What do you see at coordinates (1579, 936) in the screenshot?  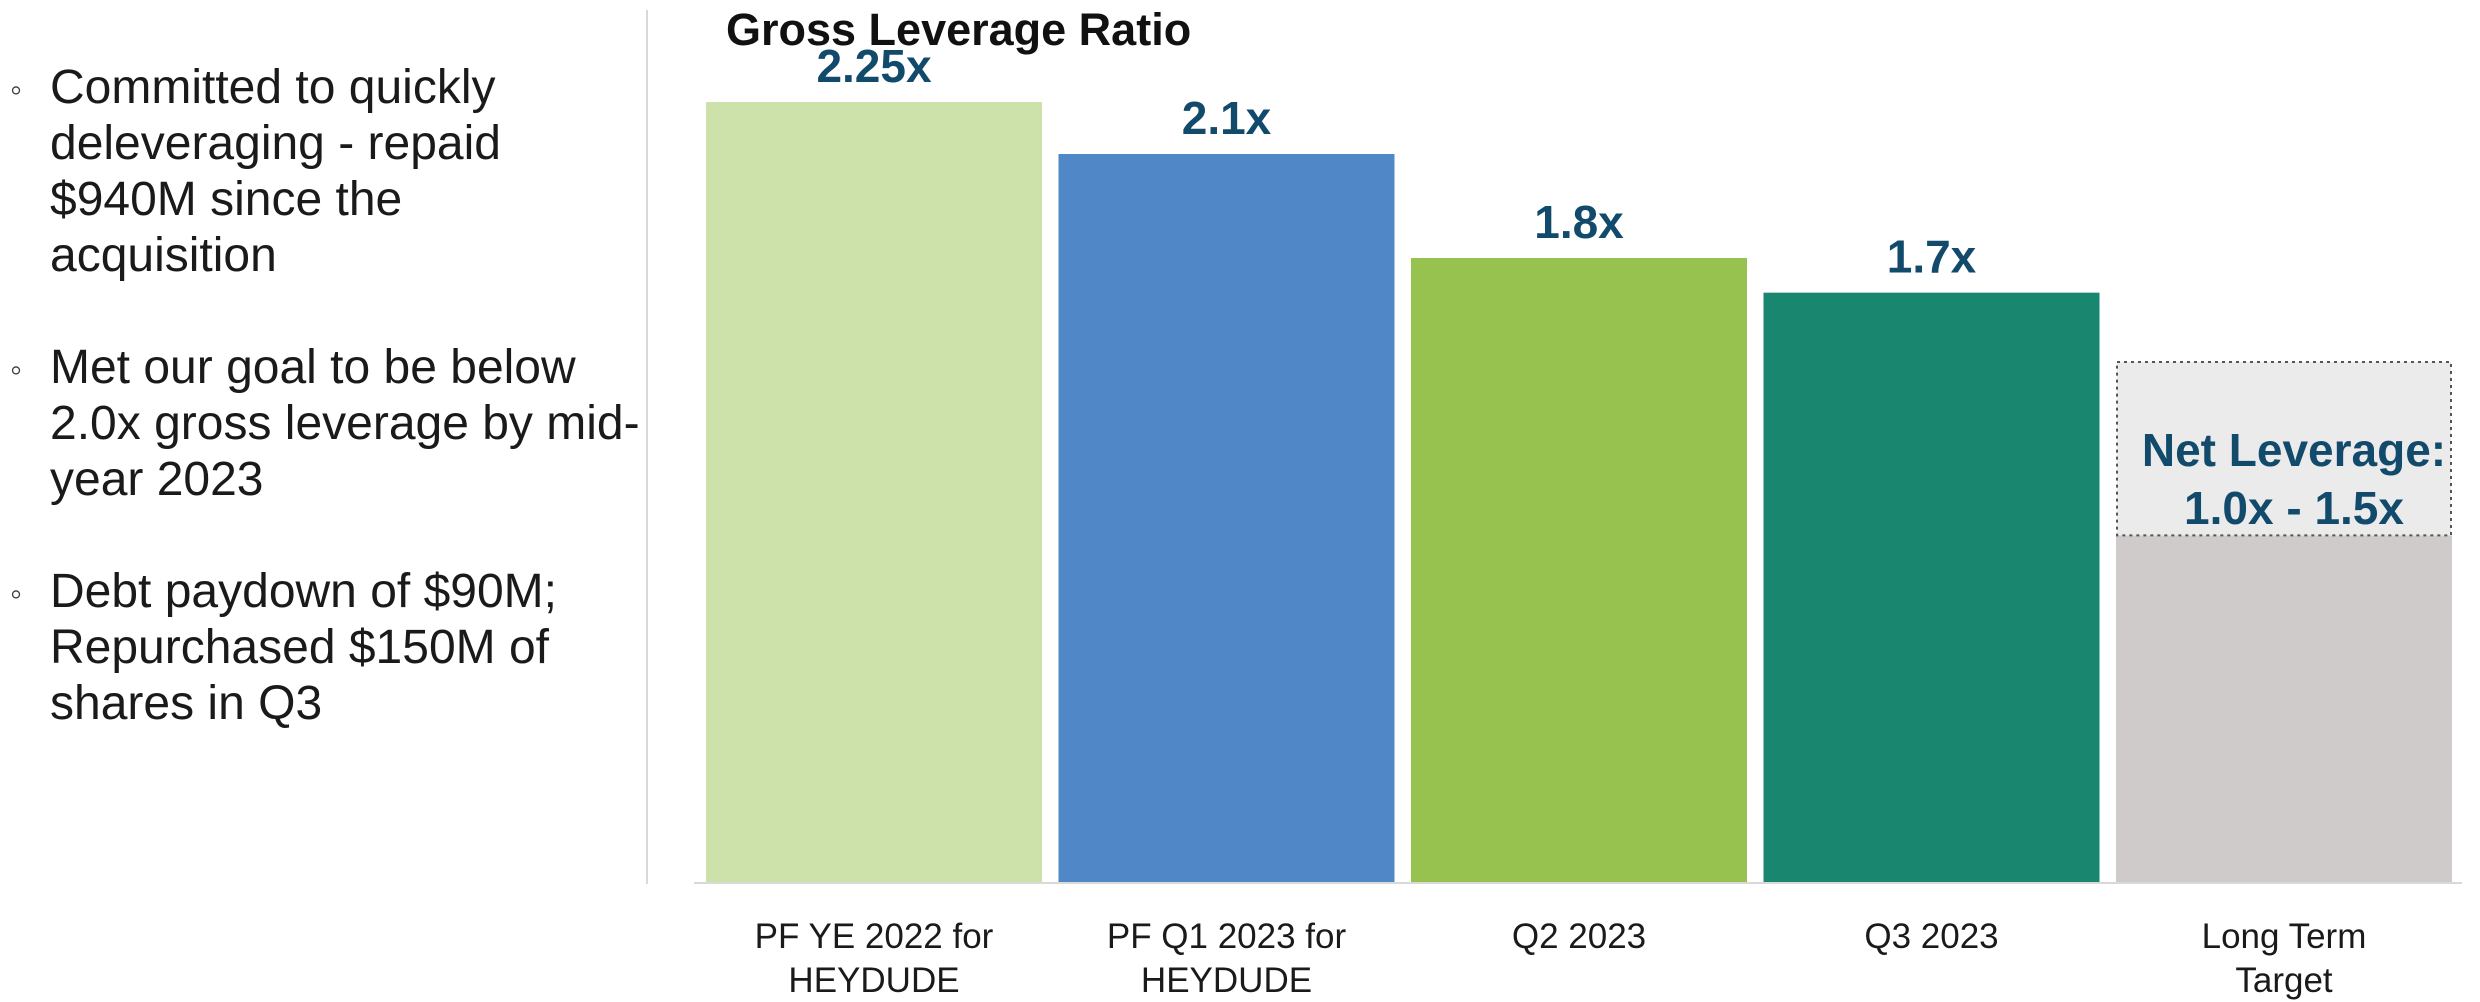 I see `category-label: Q2 2023` at bounding box center [1579, 936].